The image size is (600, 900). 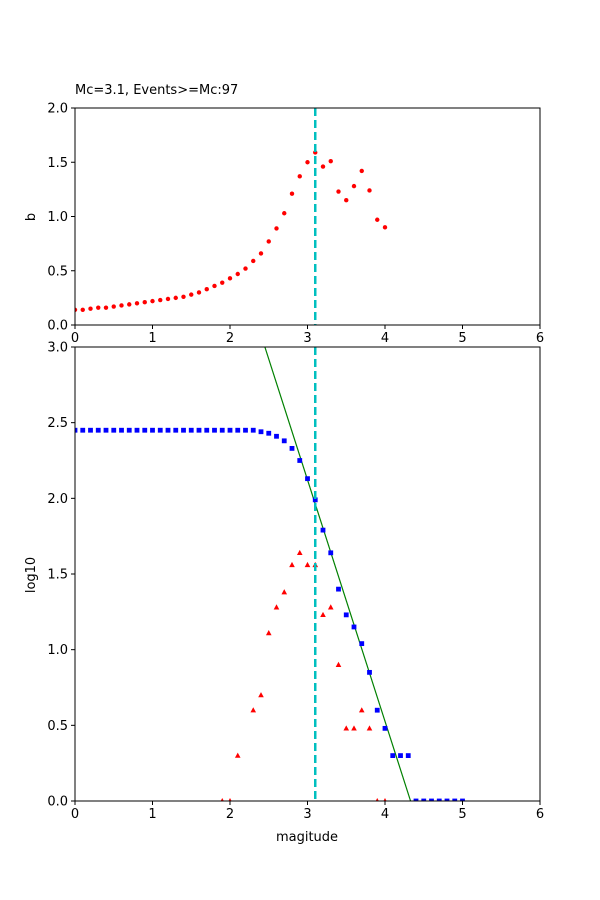 I want to click on plot-area, so click(x=231, y=216).